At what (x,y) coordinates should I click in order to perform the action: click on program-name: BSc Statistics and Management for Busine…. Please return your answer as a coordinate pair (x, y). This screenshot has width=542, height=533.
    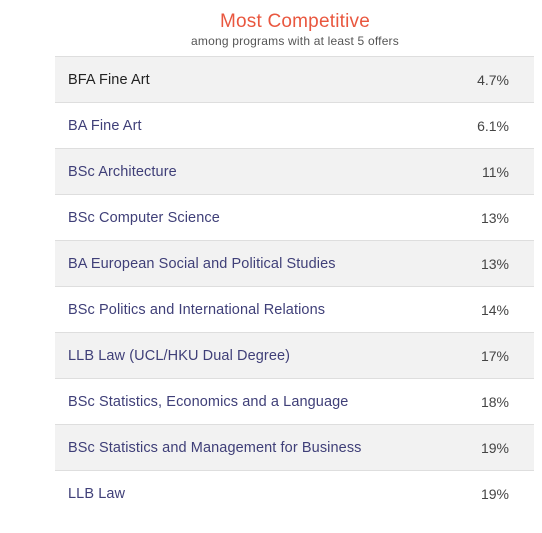
    Looking at the image, I should click on (215, 447).